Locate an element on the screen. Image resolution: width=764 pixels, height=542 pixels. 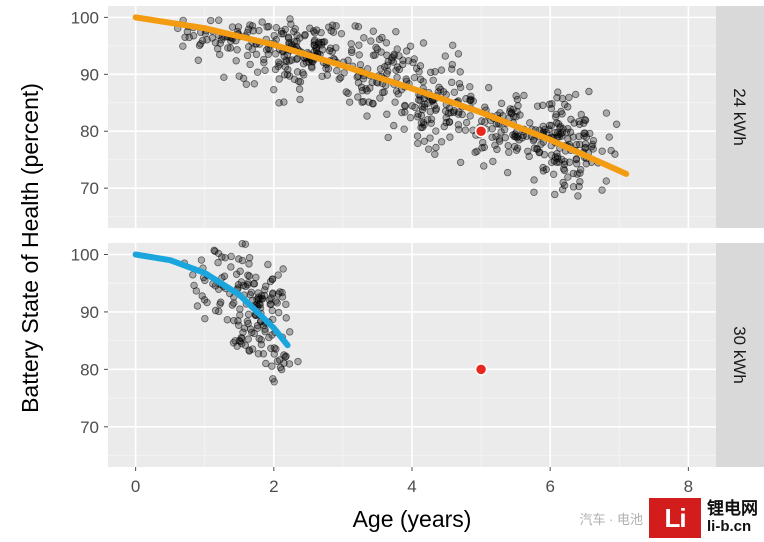
facet-strip-label: 30 kWh is located at coordinates (739, 355).